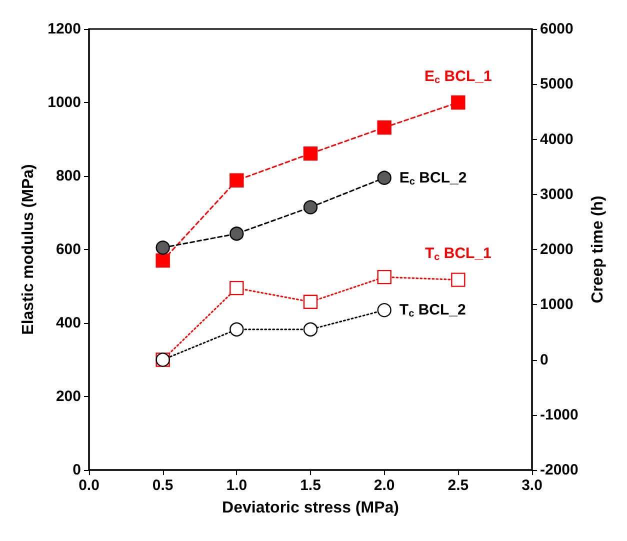 This screenshot has width=627, height=541. I want to click on y2-tick-label: 5000, so click(557, 84).